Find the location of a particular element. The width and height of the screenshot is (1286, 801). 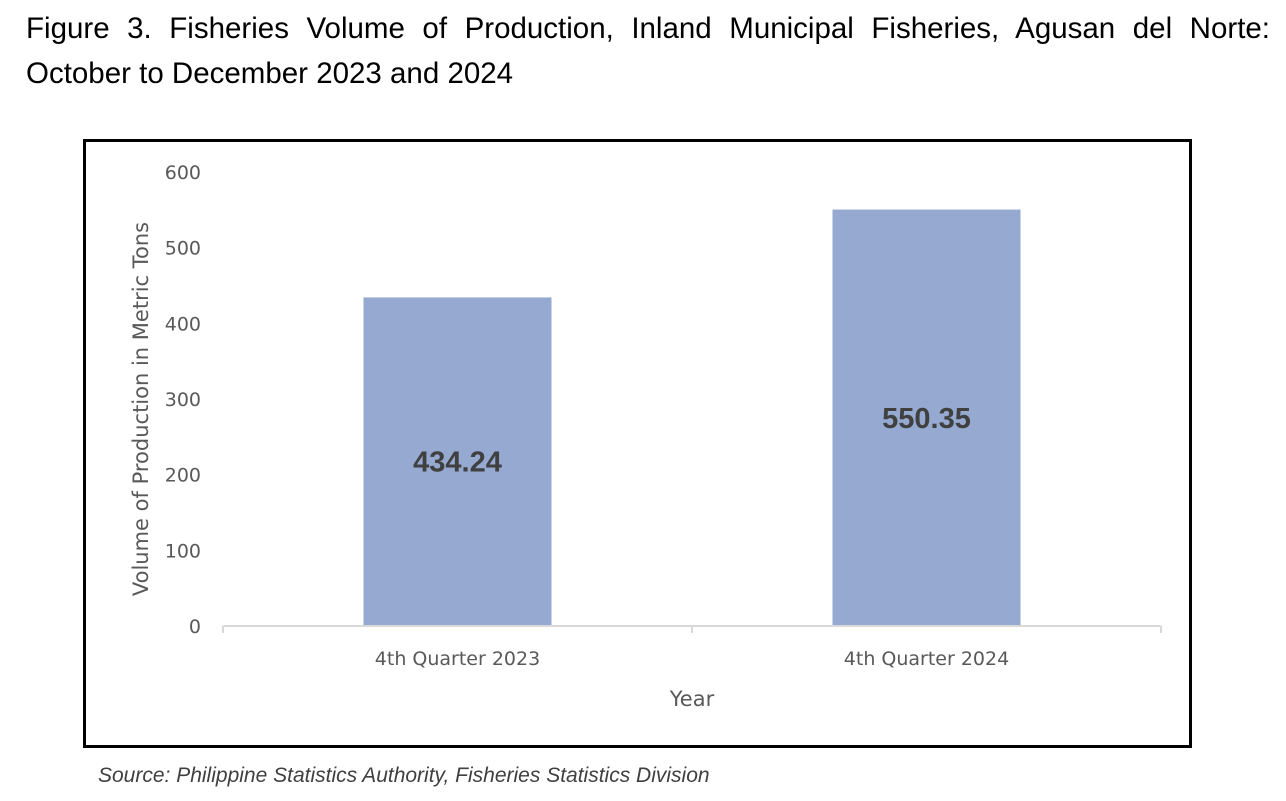

y-tick-label: 600 is located at coordinates (183, 173).